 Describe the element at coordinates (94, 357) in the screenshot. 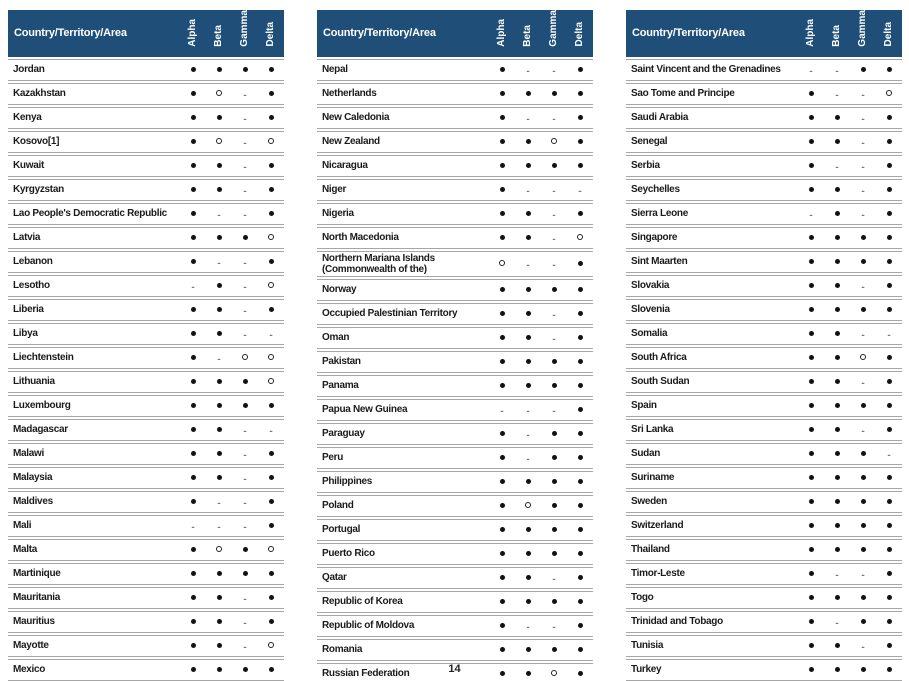

I see `country-name: Liechtenstein` at that location.